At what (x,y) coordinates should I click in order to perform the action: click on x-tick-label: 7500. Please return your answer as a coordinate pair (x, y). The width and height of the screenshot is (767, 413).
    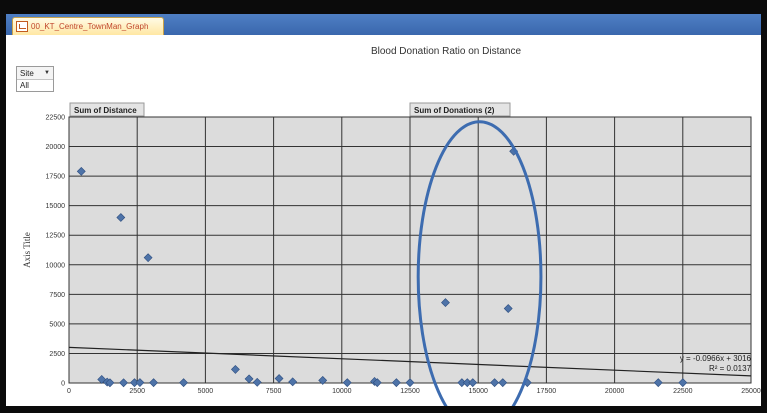
    Looking at the image, I should click on (274, 391).